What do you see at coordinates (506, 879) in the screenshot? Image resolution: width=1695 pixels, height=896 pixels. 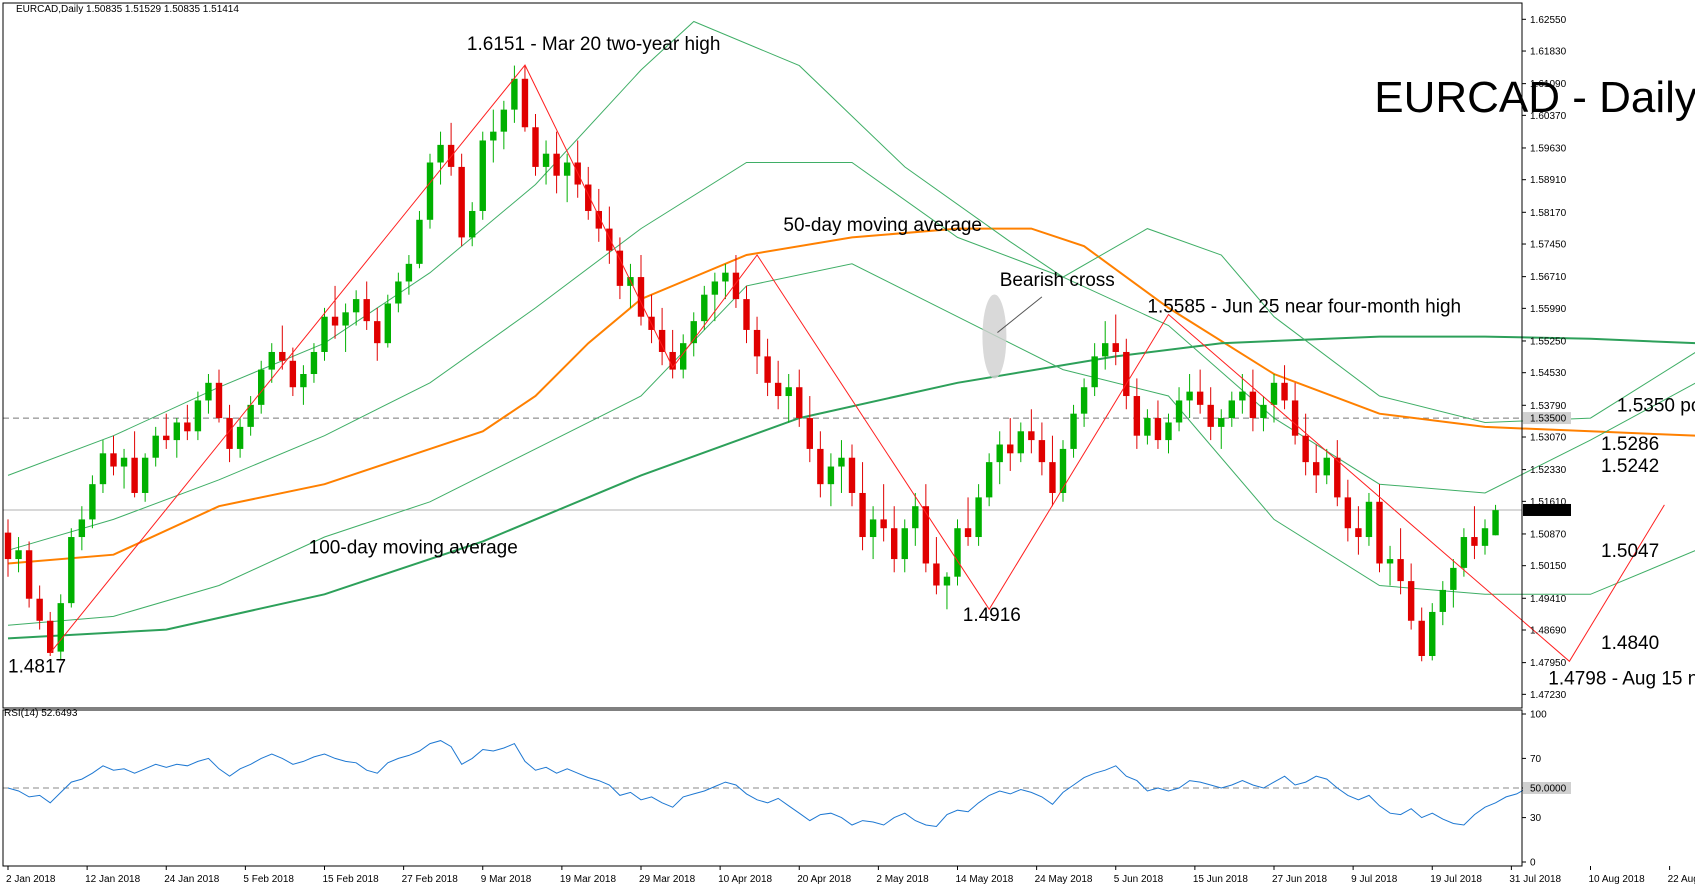 I see `x-tick-label: 9 Mar 2018` at bounding box center [506, 879].